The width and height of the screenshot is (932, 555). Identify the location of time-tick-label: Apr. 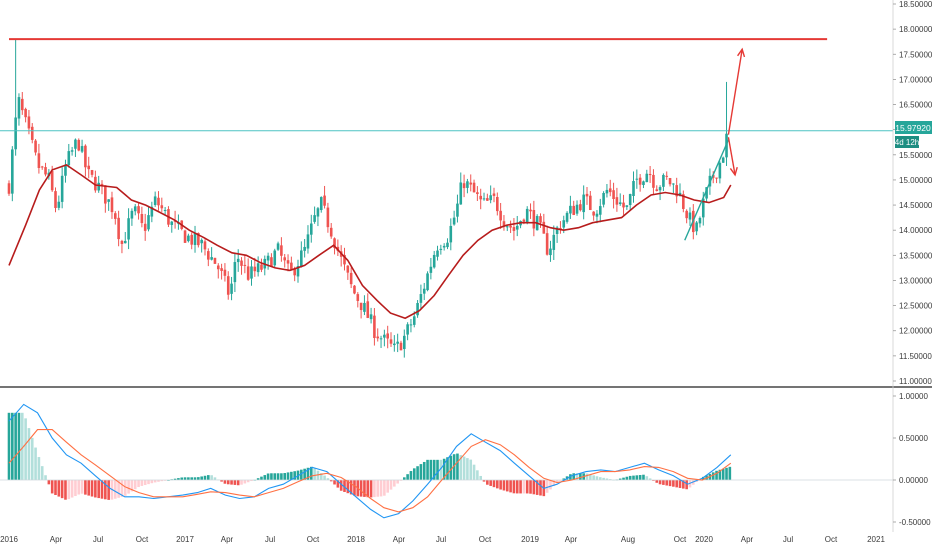
(747, 539).